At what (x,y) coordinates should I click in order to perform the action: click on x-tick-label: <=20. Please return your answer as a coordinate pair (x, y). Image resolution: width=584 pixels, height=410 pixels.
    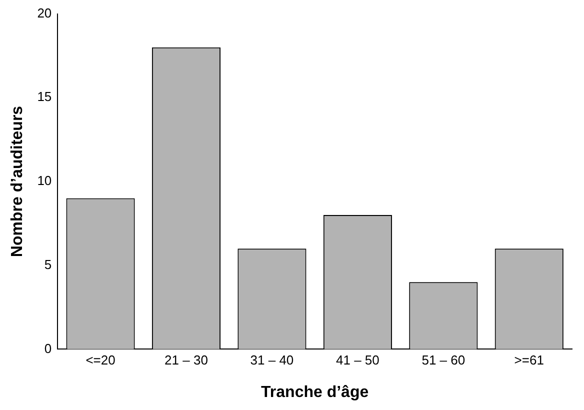
    Looking at the image, I should click on (101, 360).